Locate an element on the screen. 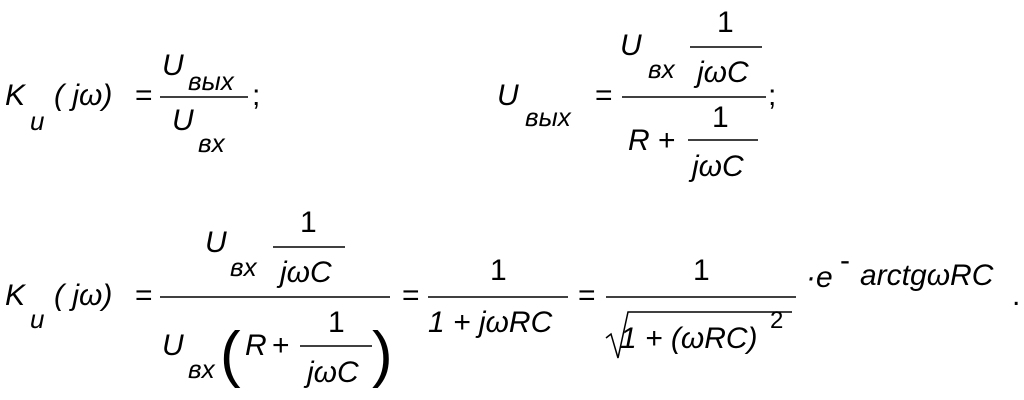  parenthesis: ) is located at coordinates (382, 354).